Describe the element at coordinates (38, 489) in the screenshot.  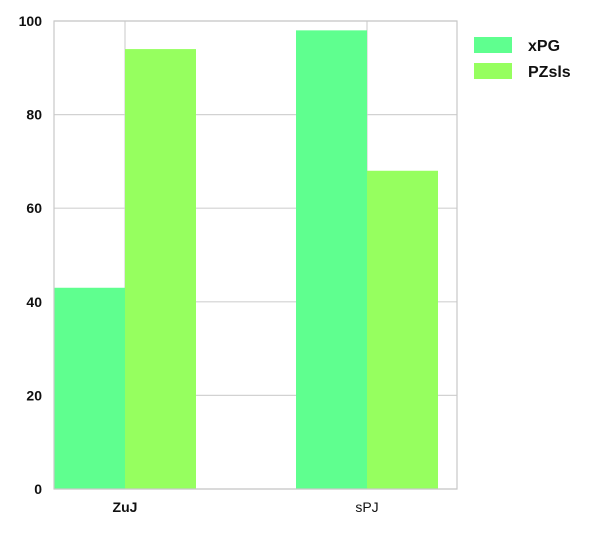
I see `y-tick-label-0: 0` at that location.